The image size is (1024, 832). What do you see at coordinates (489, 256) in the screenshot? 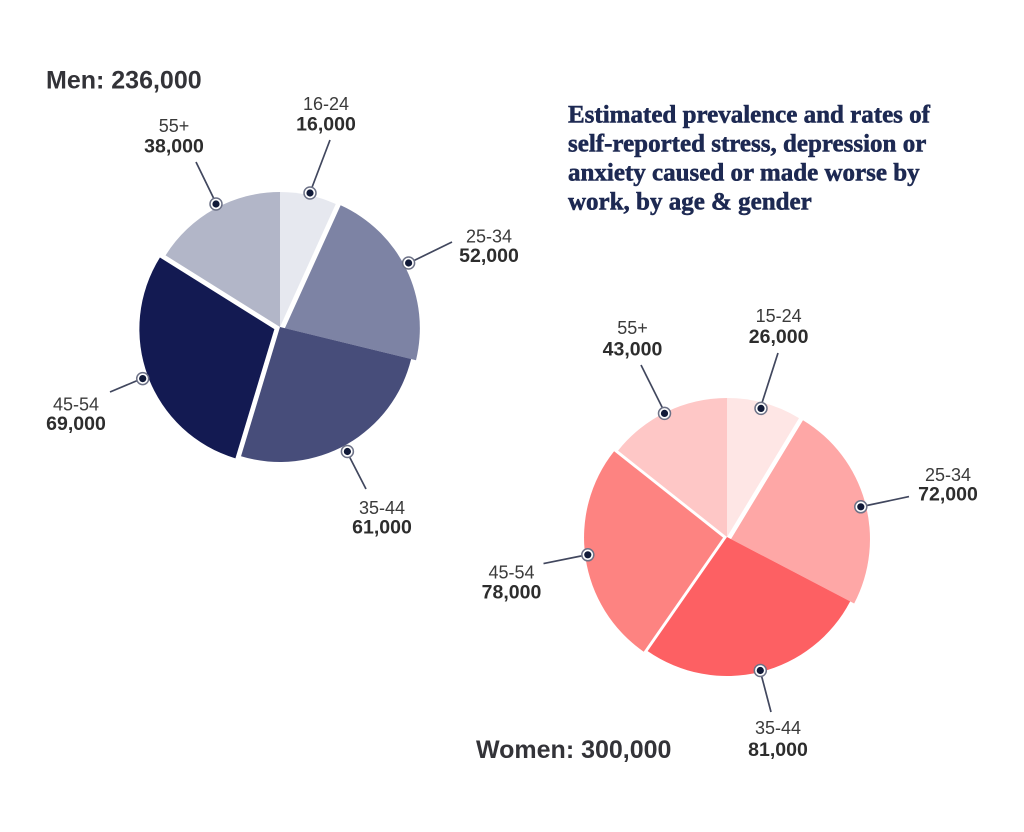
I see `svg-text: 52,000` at bounding box center [489, 256].